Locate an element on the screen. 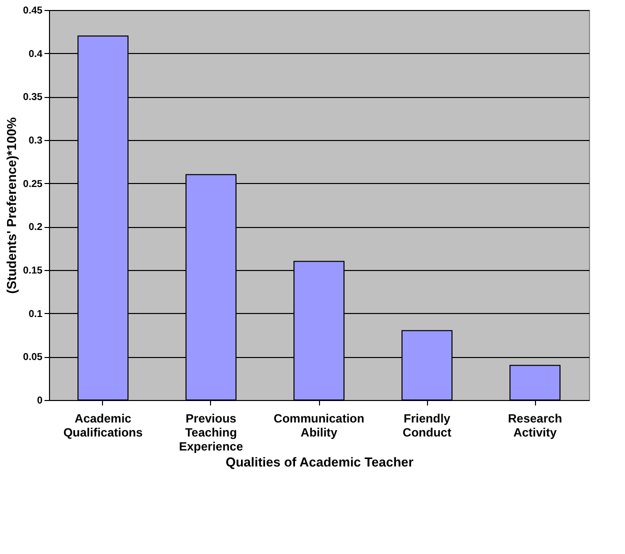 The image size is (625, 554). y-tick-label: 0.2 is located at coordinates (35, 228).